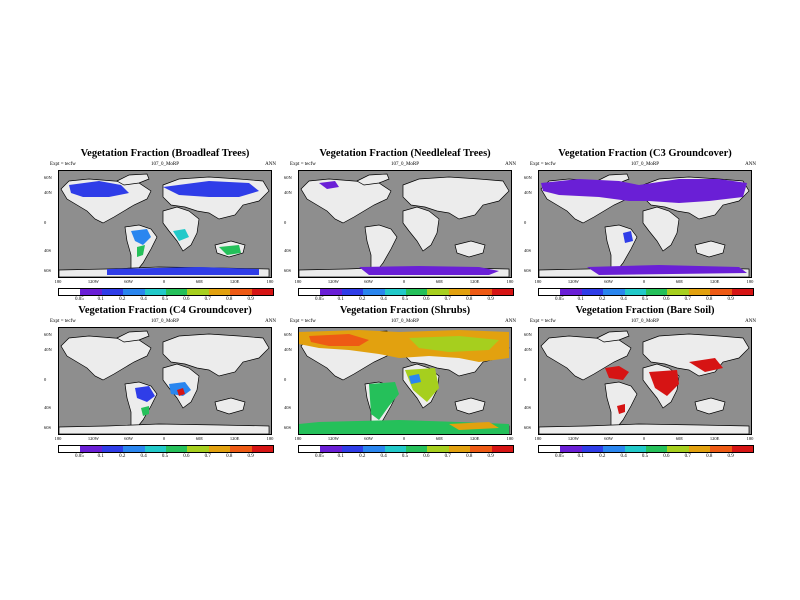 The height and width of the screenshot is (600, 800). What do you see at coordinates (730, 456) in the screenshot?
I see `colorbar-tick-label: 0.9` at bounding box center [730, 456].